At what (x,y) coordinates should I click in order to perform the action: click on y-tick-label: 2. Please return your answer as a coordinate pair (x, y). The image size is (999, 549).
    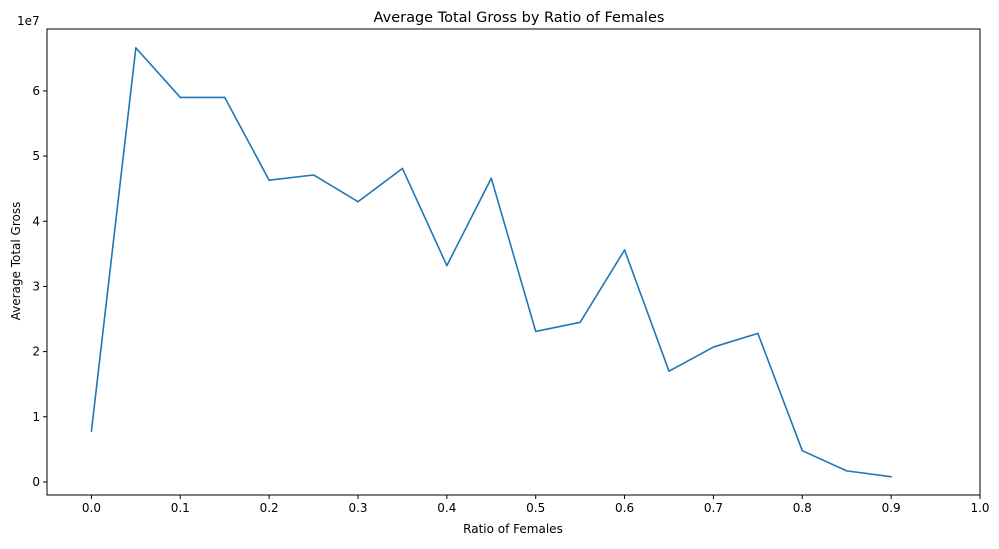
    Looking at the image, I should click on (36, 352).